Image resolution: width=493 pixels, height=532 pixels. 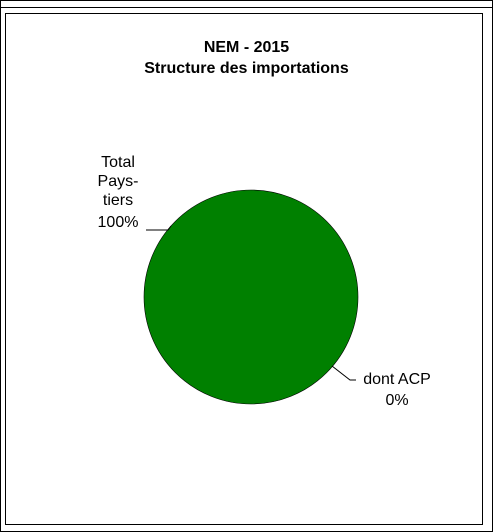 I want to click on slice-label-1-line-1: Total, so click(x=118, y=162).